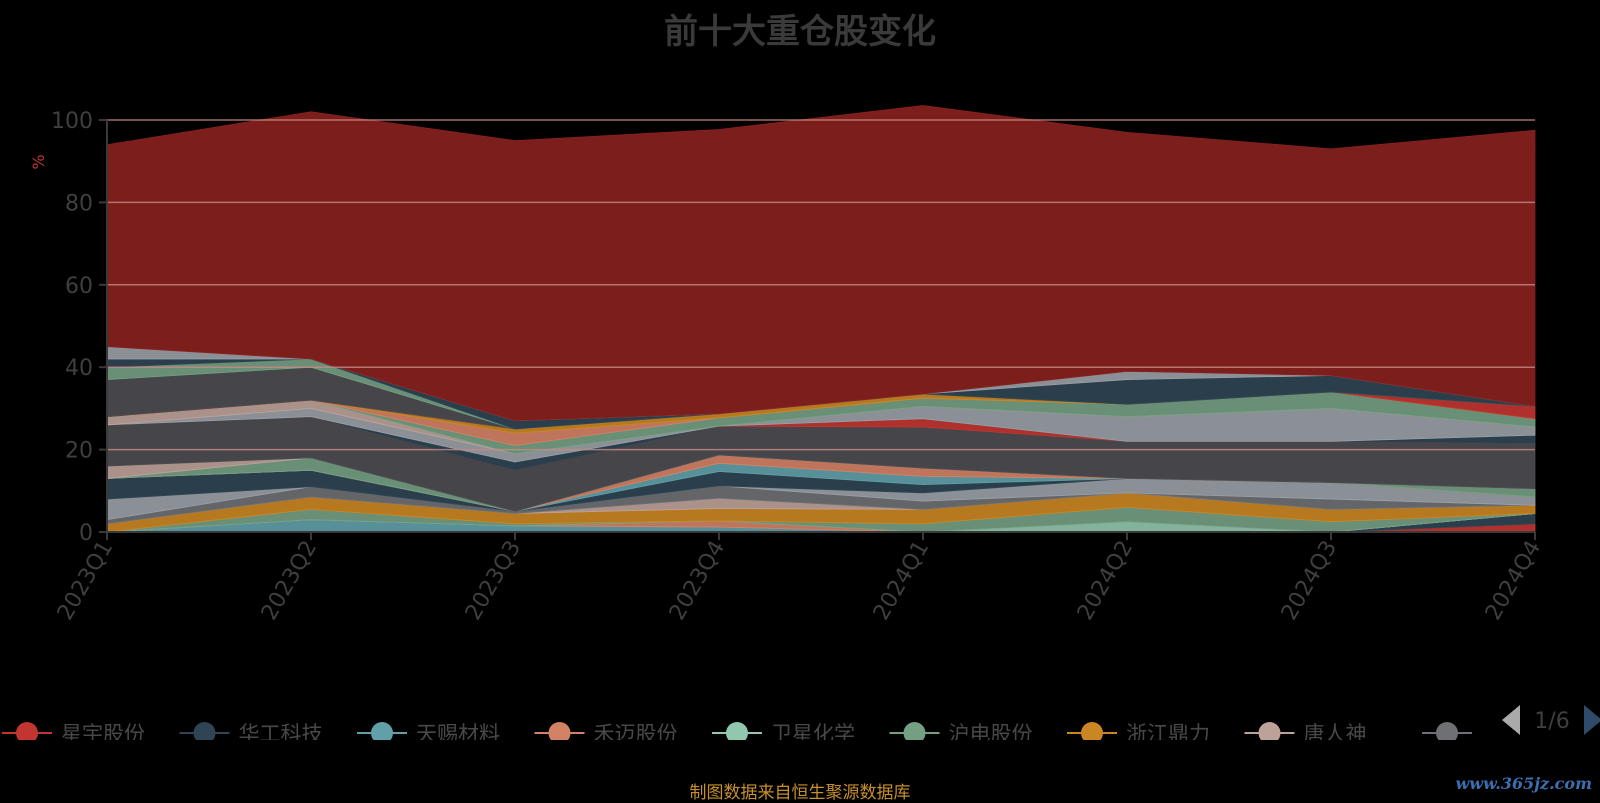  Describe the element at coordinates (103, 734) in the screenshot. I see `legend-label-0: 星宇股份` at that location.